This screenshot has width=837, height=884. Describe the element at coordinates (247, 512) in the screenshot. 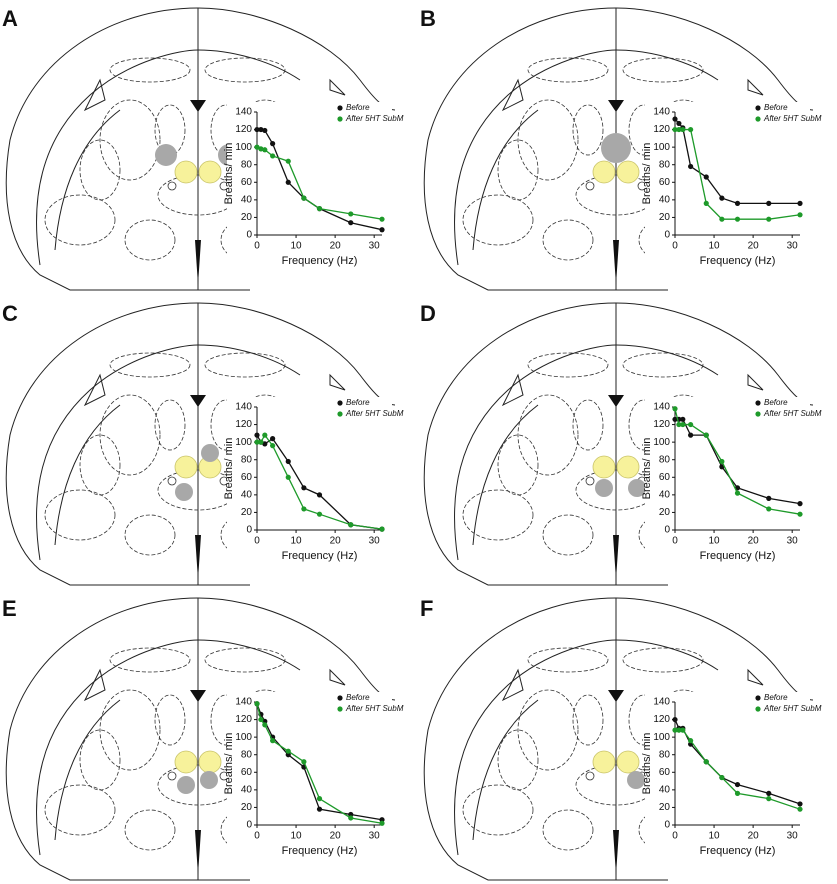

I see `y-tick-label: 20` at that location.